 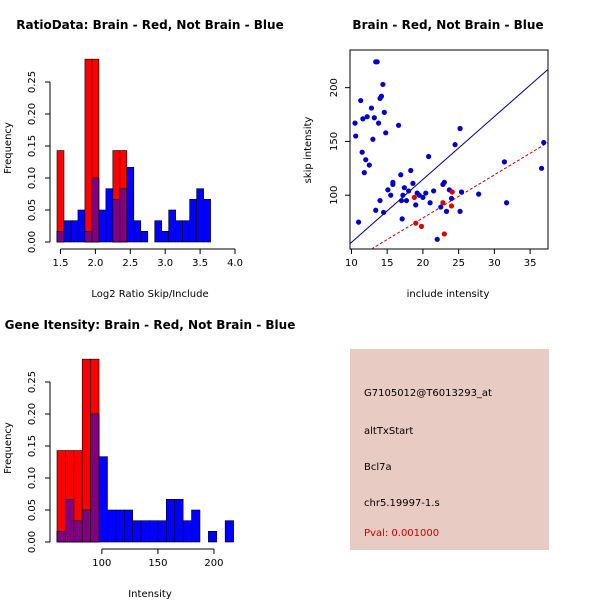 I want to click on intensity-histogram-y-tick-label: 0.20, so click(x=32, y=414).